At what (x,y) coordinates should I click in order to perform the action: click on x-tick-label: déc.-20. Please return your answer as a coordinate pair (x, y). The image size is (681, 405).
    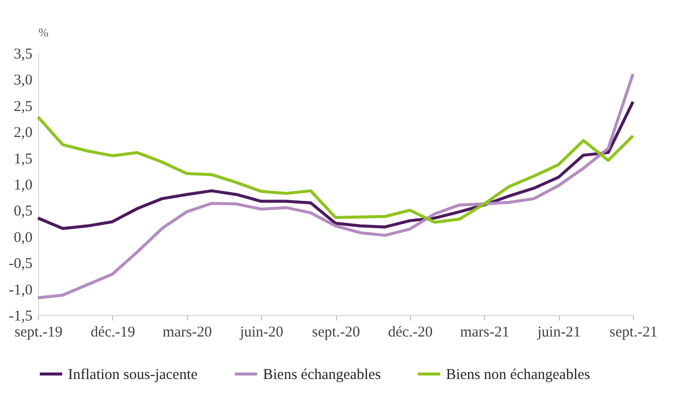
    Looking at the image, I should click on (410, 332).